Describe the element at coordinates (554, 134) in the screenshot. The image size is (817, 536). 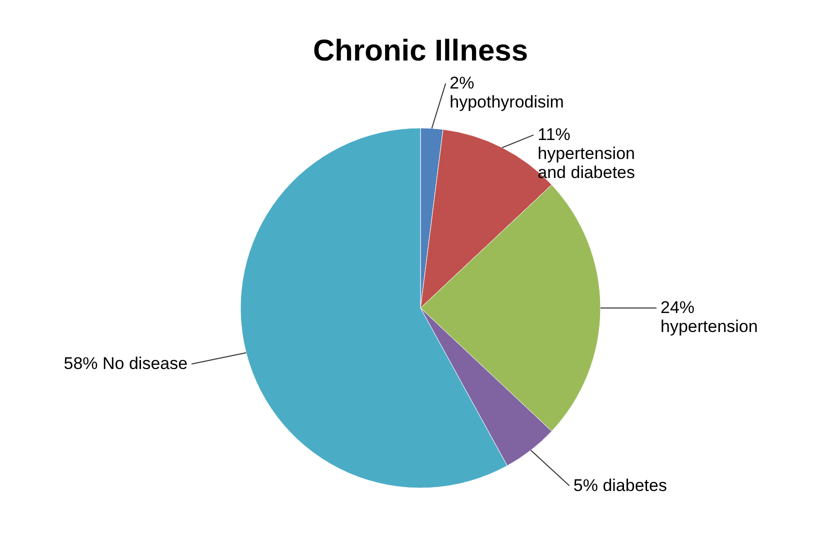
I see `data-label: 11%` at that location.